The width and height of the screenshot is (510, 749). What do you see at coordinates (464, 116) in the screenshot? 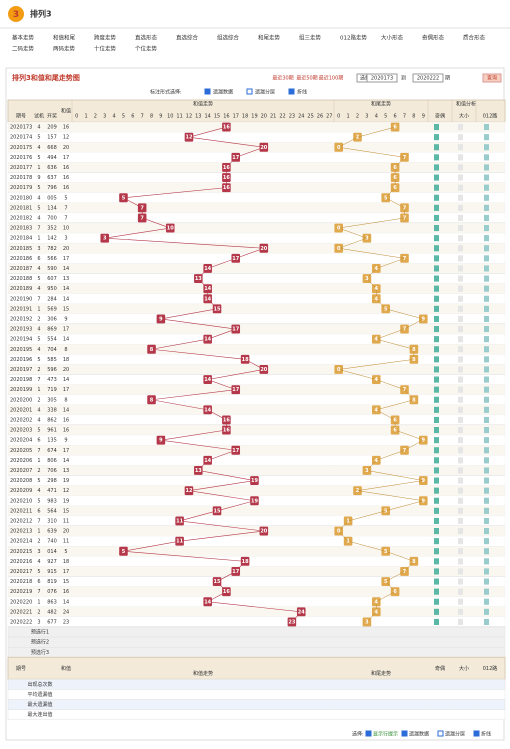
I see `col-head: 大小` at bounding box center [464, 116].